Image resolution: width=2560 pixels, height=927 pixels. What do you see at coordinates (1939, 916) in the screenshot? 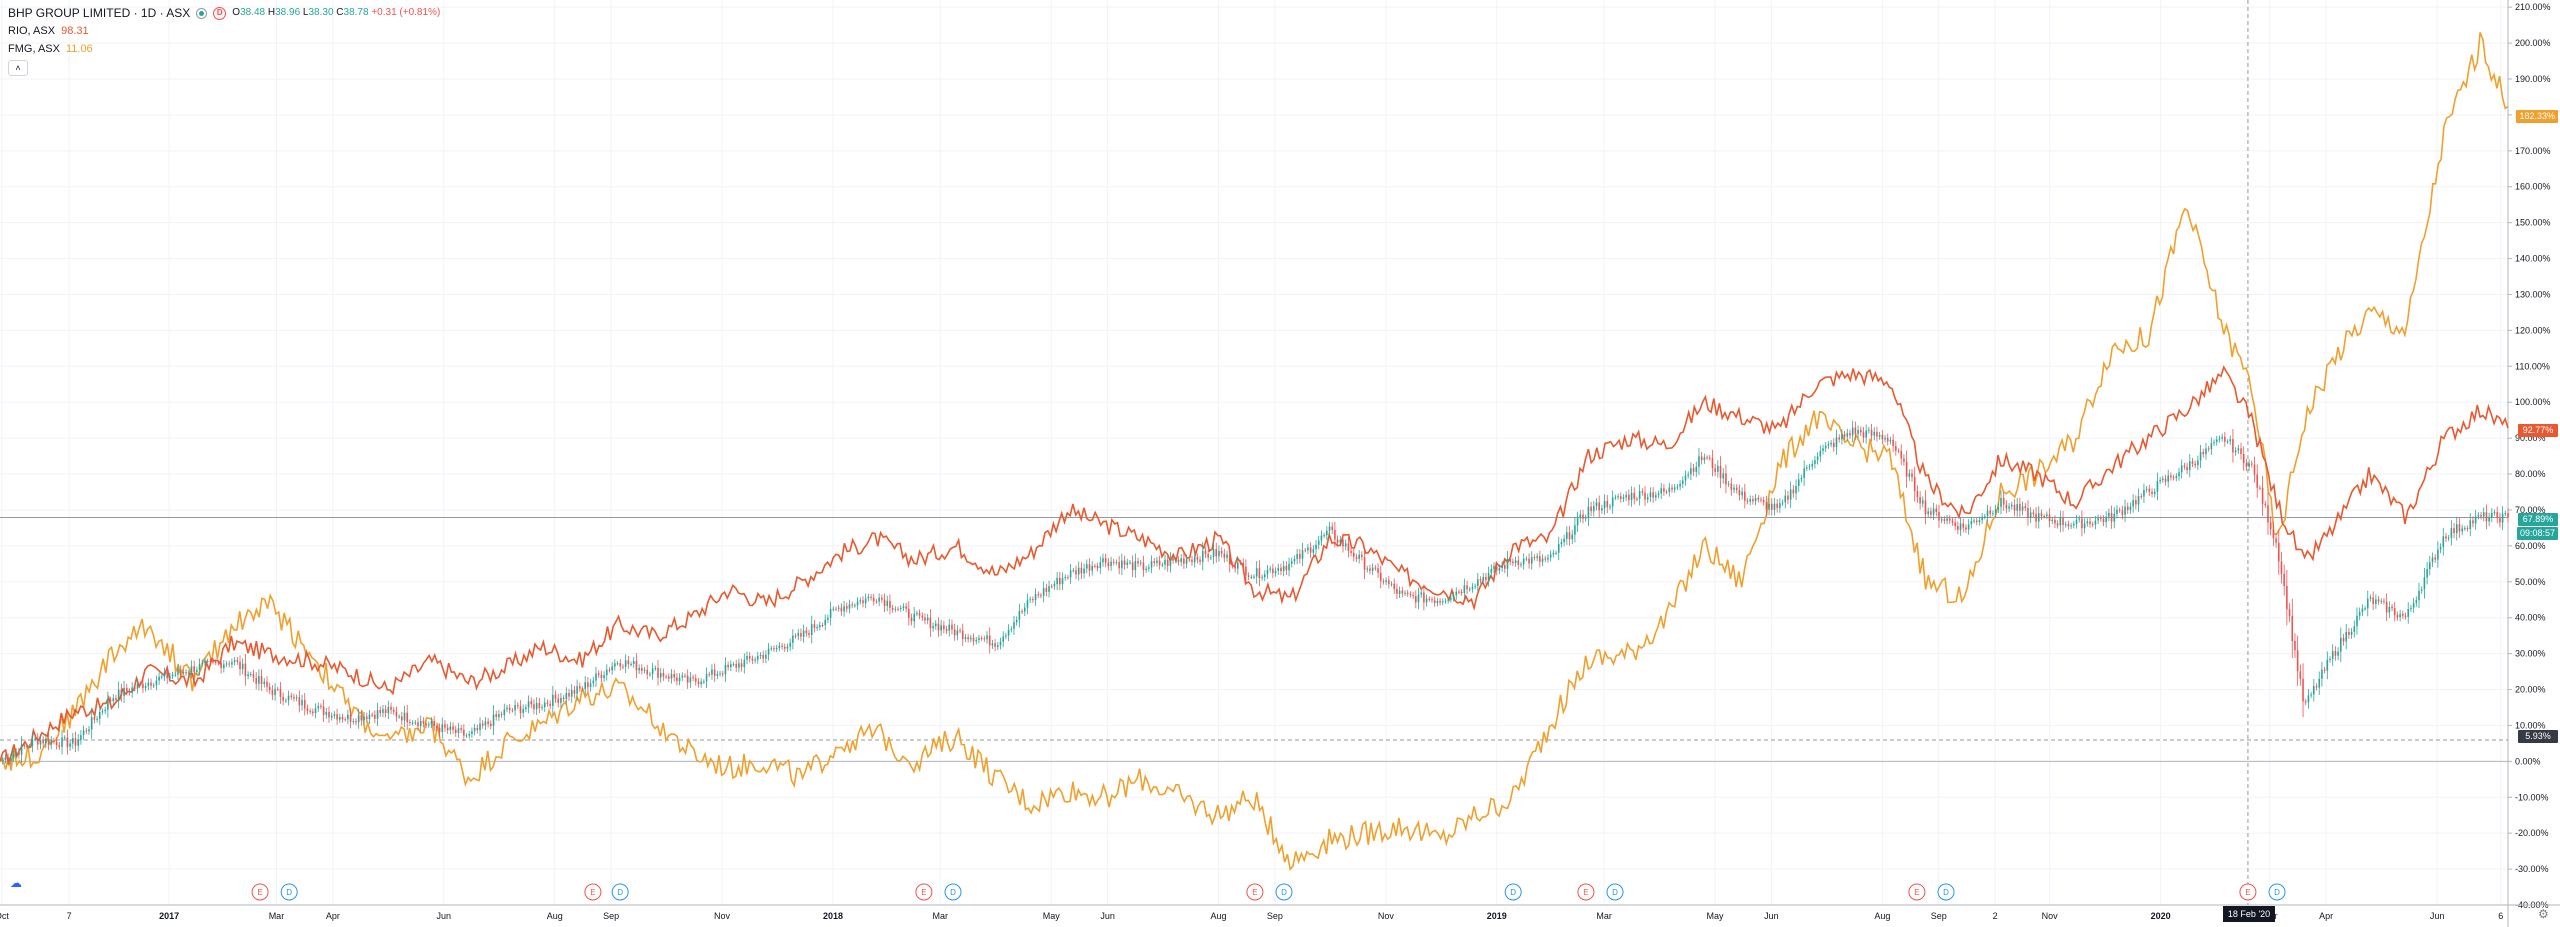
I see `x-tick-label: Sep` at bounding box center [1939, 916].